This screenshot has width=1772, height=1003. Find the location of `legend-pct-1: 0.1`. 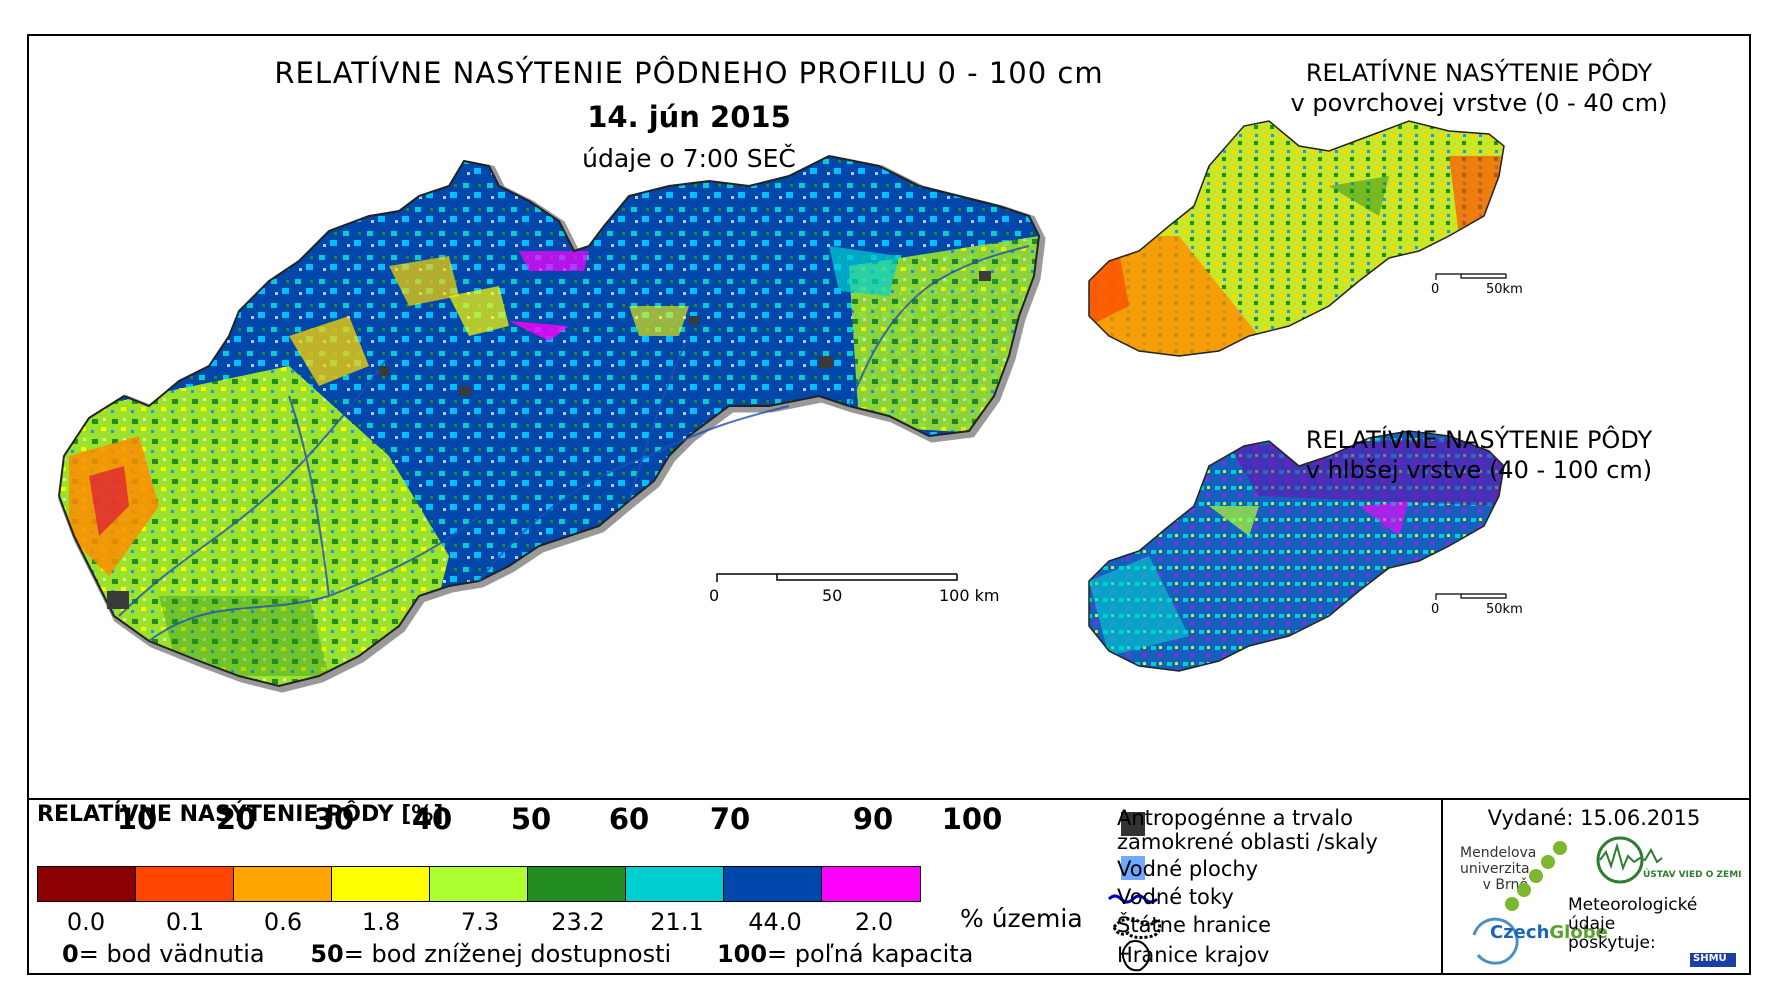

legend-pct-1: 0.1 is located at coordinates (185, 922).